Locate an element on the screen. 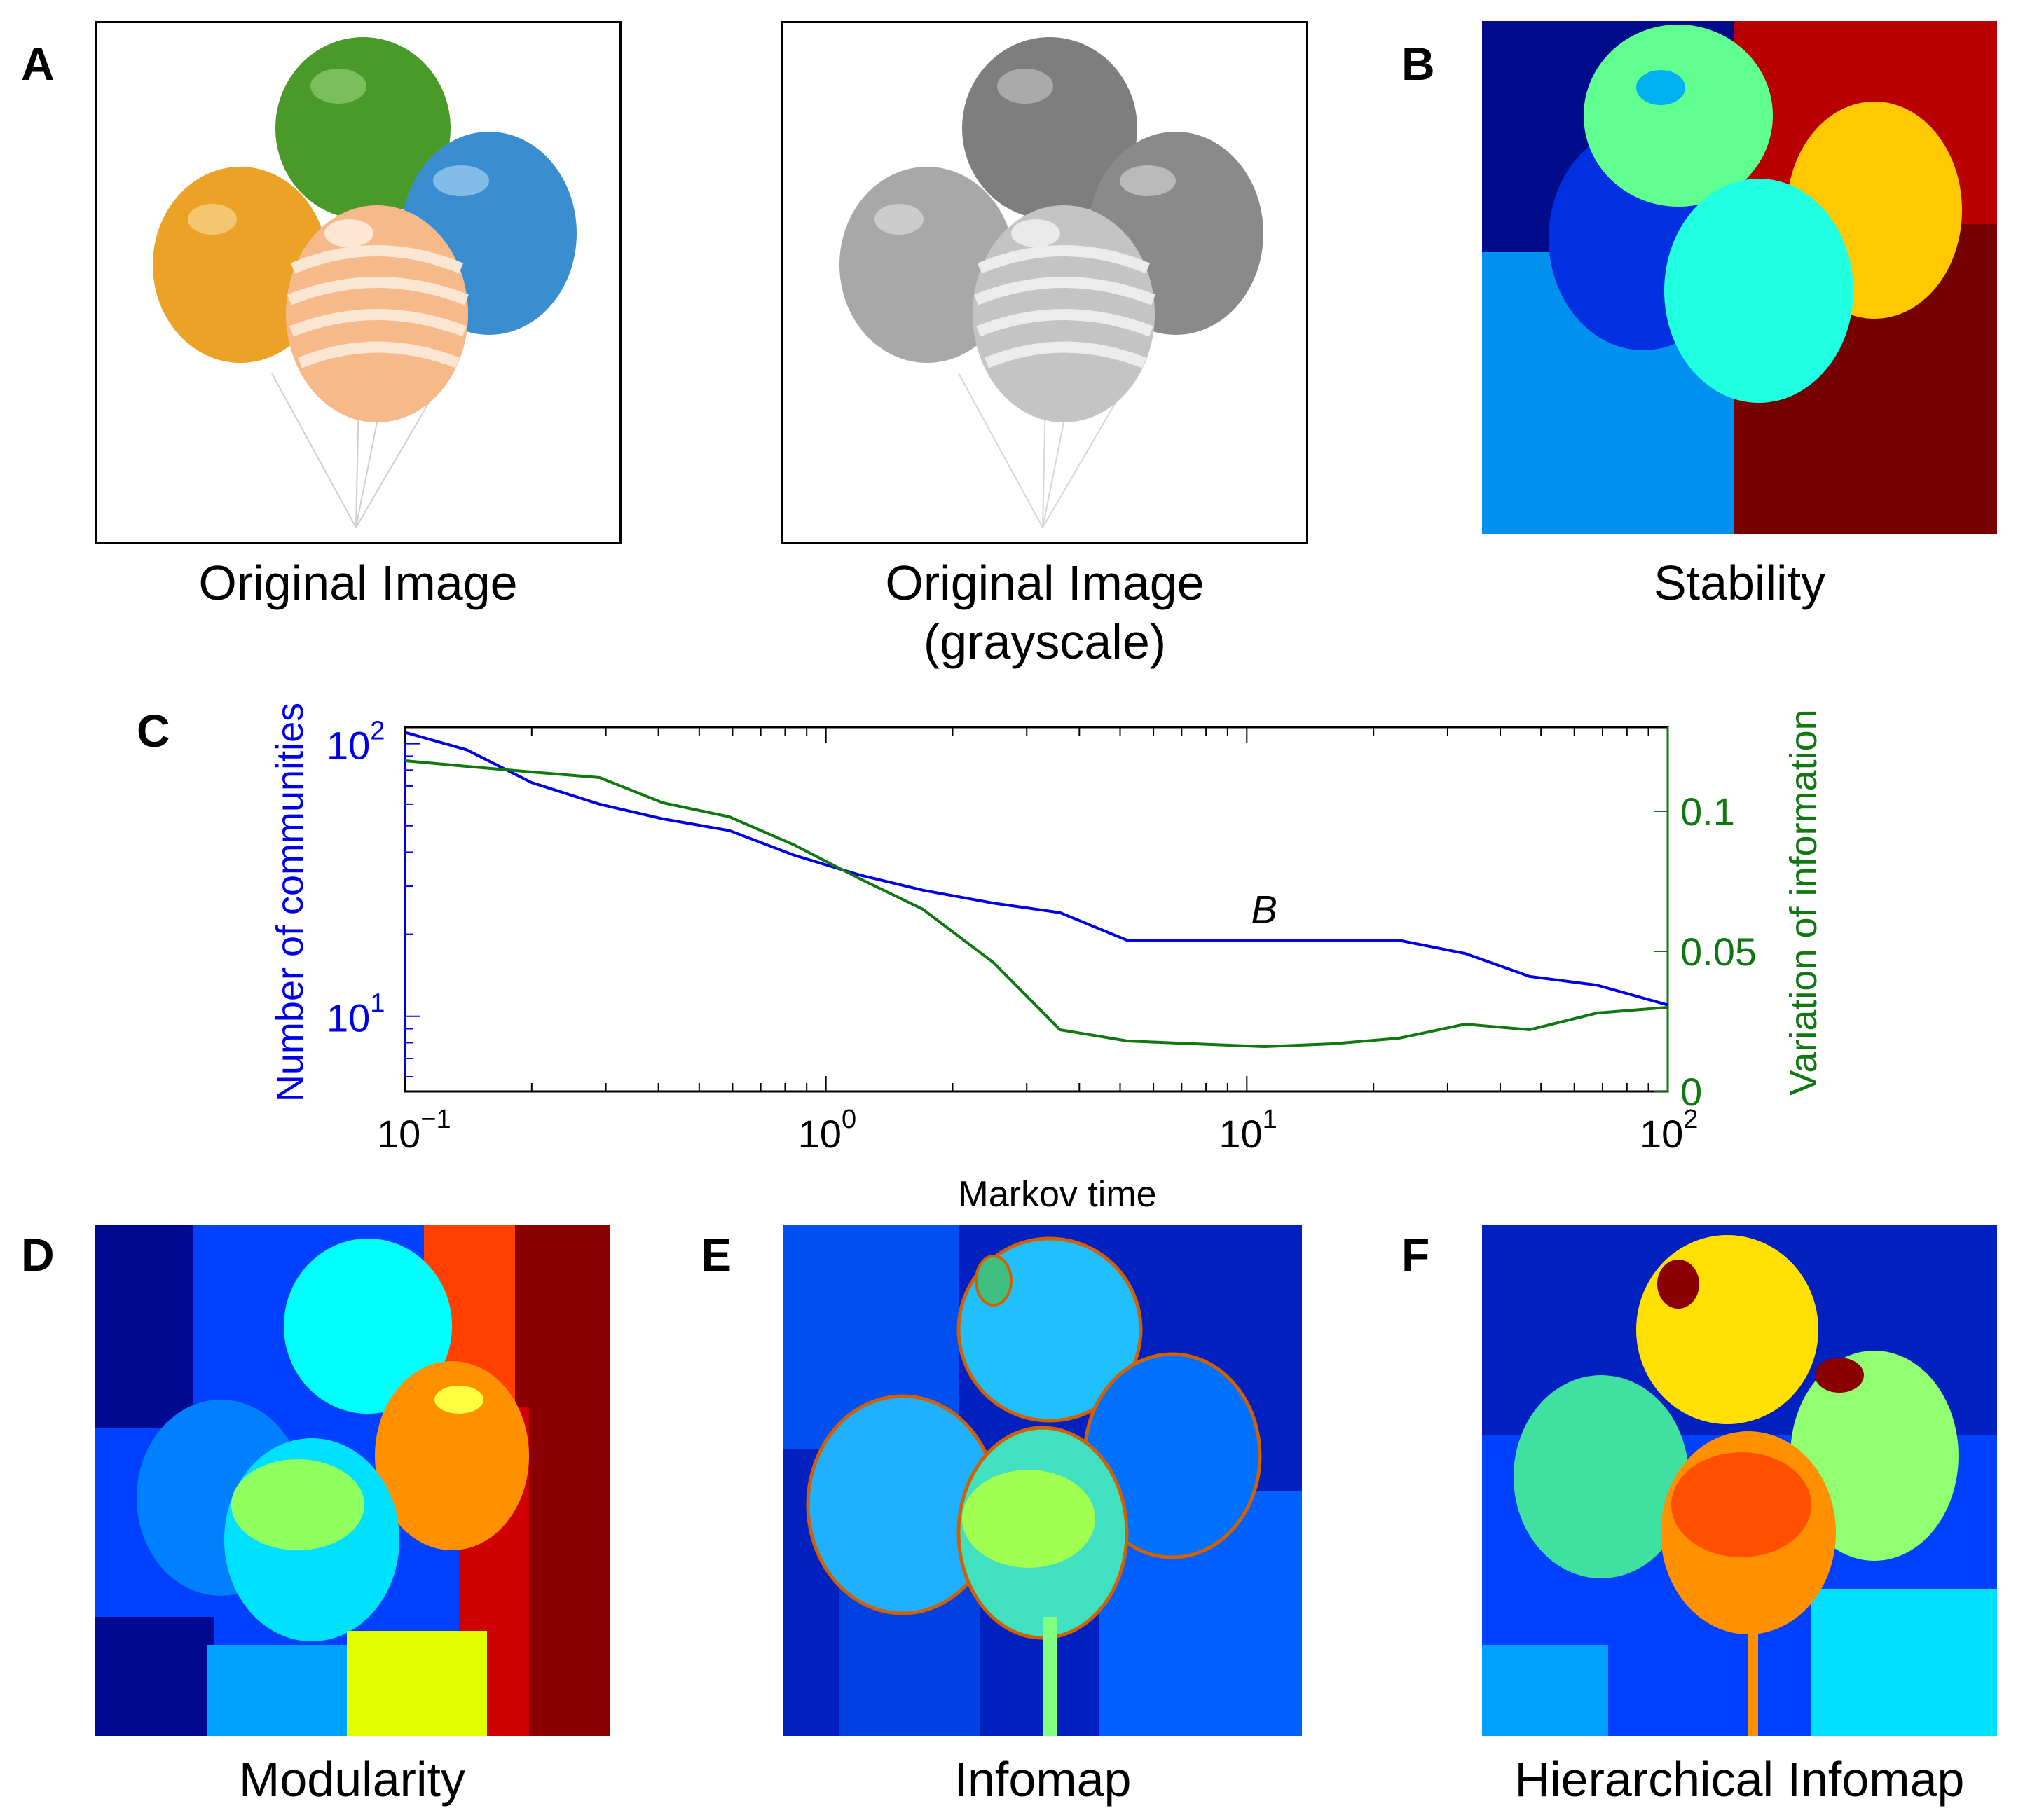  caption-stability: Stability is located at coordinates (1740, 583).